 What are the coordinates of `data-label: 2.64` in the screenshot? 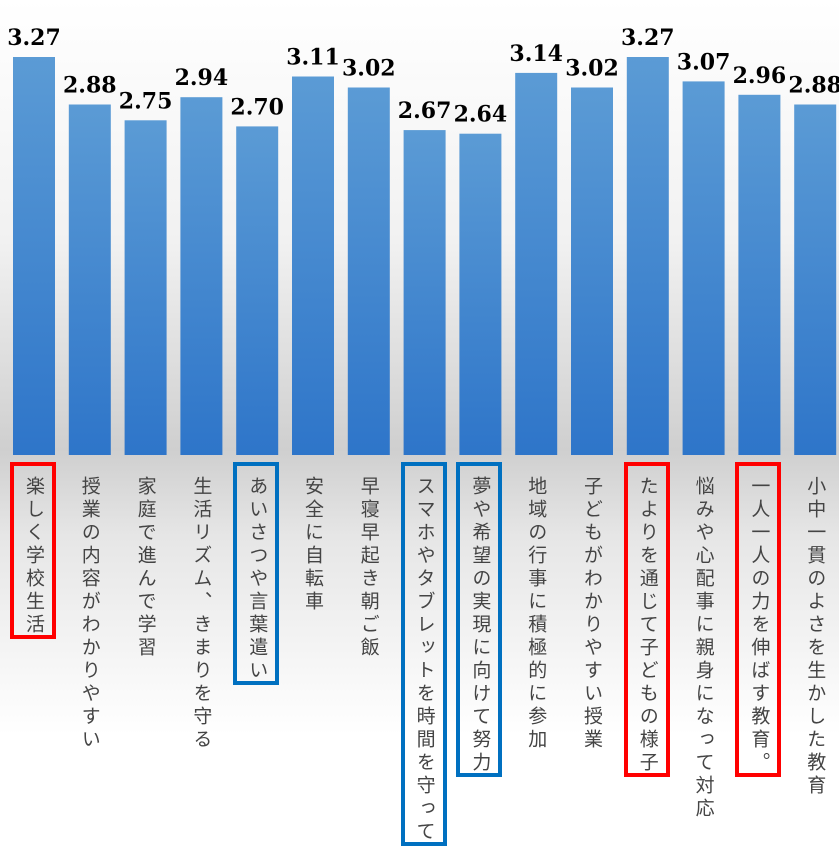 It's located at (481, 115).